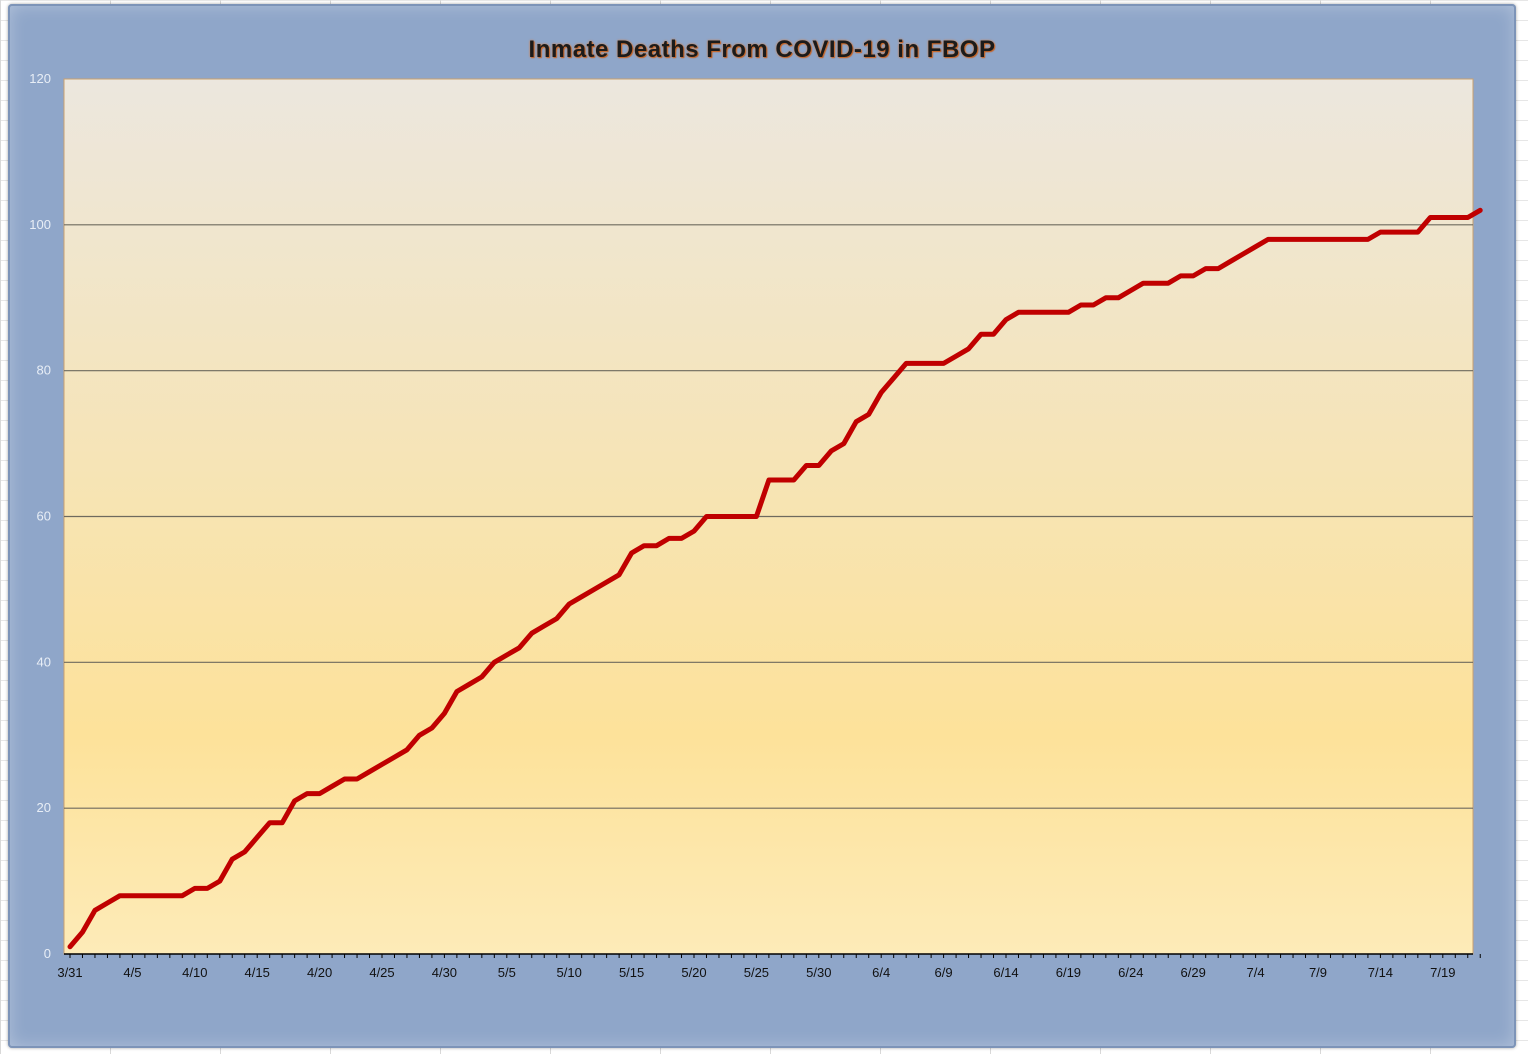 The width and height of the screenshot is (1528, 1054). Describe the element at coordinates (40, 224) in the screenshot. I see `y-tick-label: 100` at that location.